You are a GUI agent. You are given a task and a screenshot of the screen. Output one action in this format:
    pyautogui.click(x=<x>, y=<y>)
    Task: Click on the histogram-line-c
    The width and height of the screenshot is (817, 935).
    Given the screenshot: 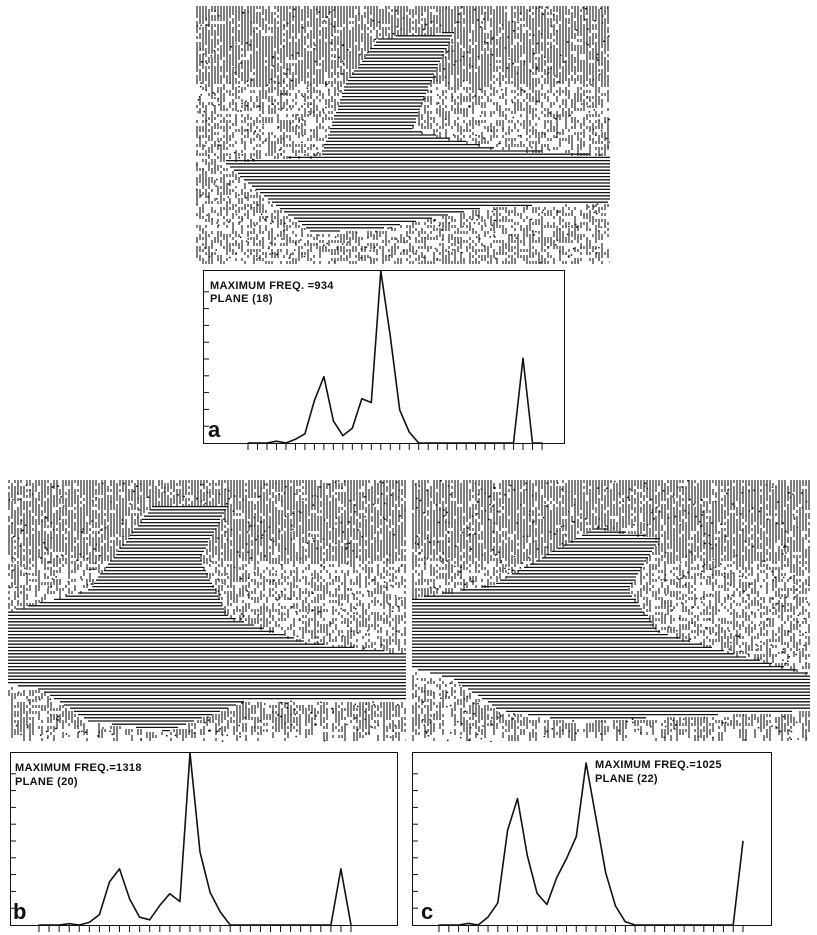 What is the action you would take?
    pyautogui.click(x=591, y=844)
    